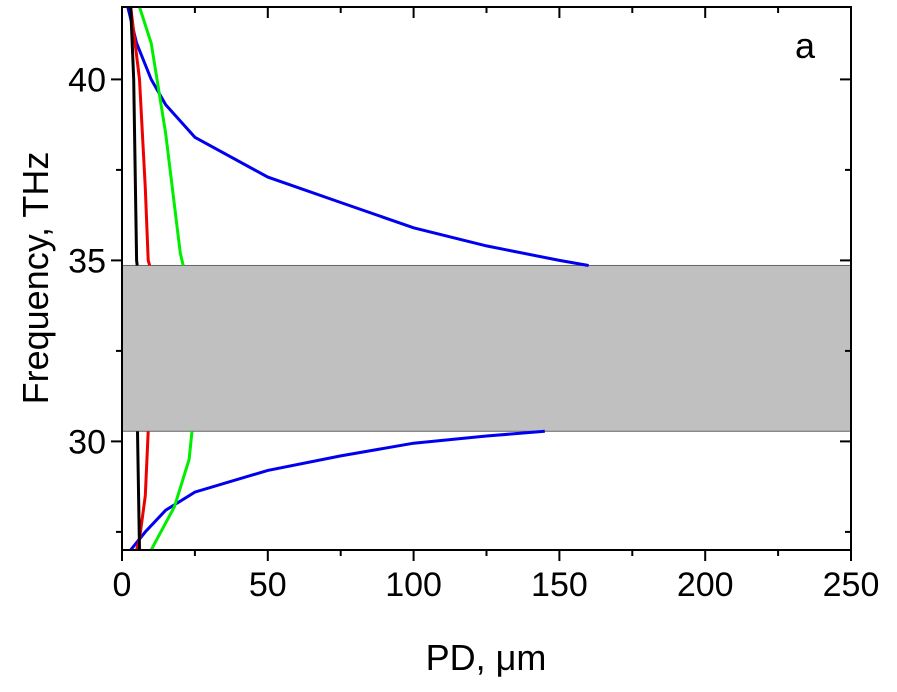  I want to click on y-axis-label: Frequency, THz, so click(35, 278).